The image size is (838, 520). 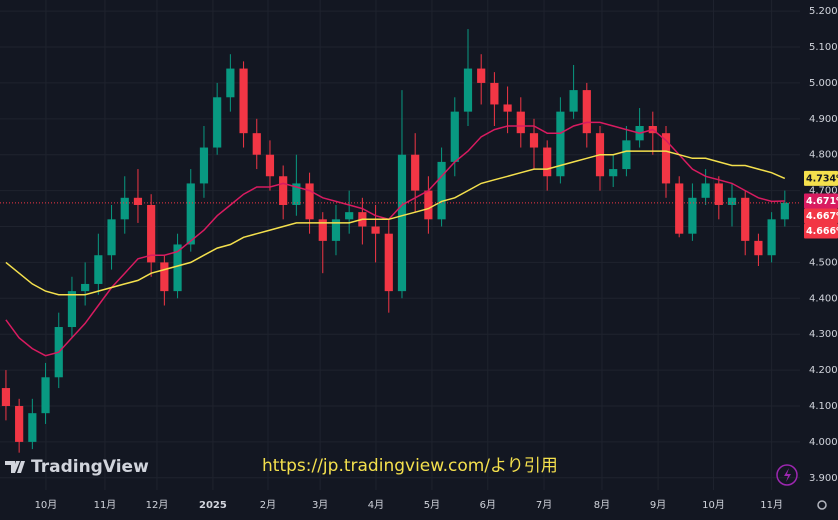 What do you see at coordinates (823, 478) in the screenshot?
I see `y-tick-label: 3.900%` at bounding box center [823, 478].